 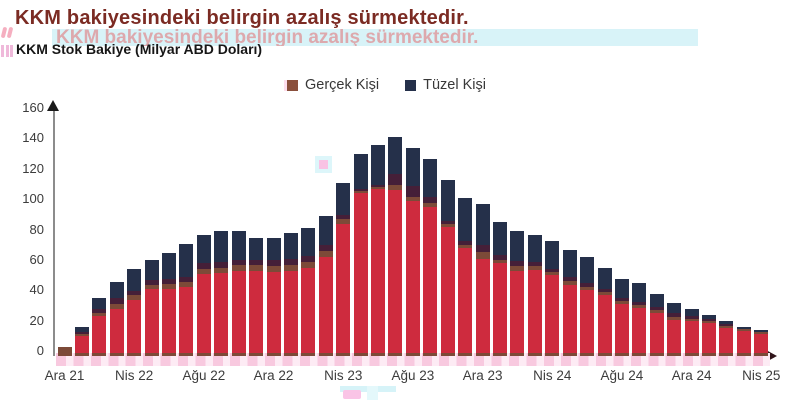 I want to click on x-axis-tick-label: Nis 24, so click(x=552, y=375).